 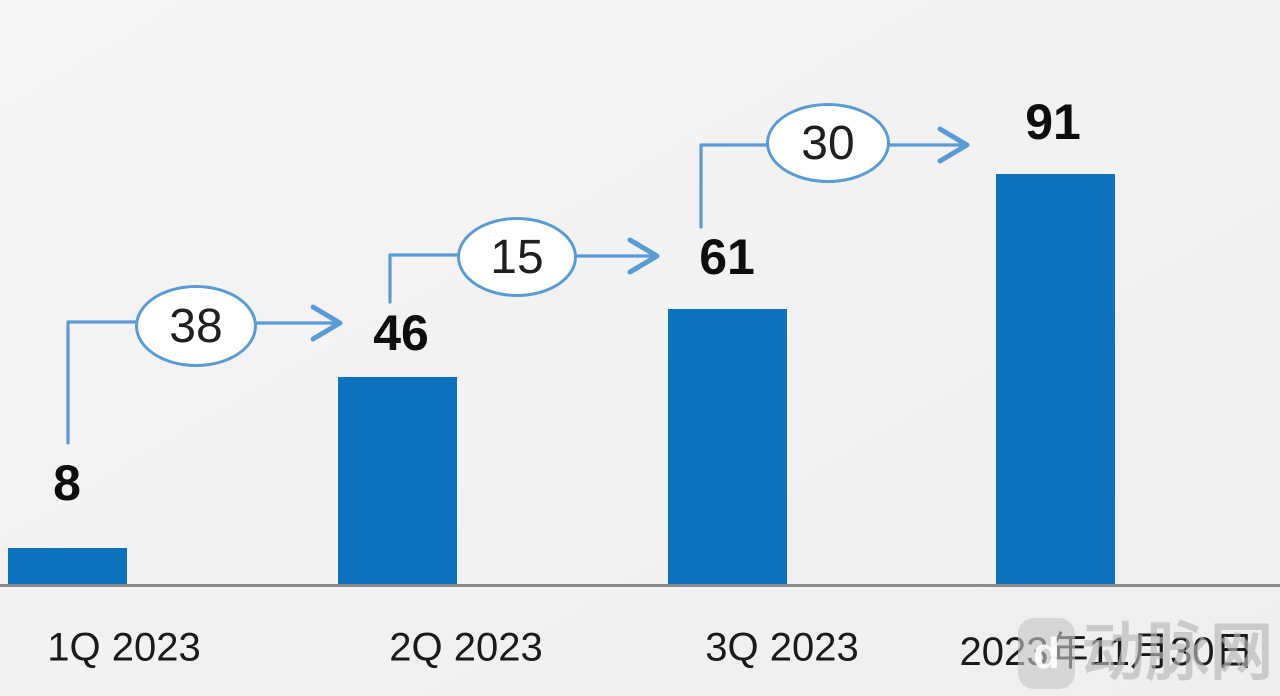 What do you see at coordinates (397, 480) in the screenshot?
I see `bar-2q-2023` at bounding box center [397, 480].